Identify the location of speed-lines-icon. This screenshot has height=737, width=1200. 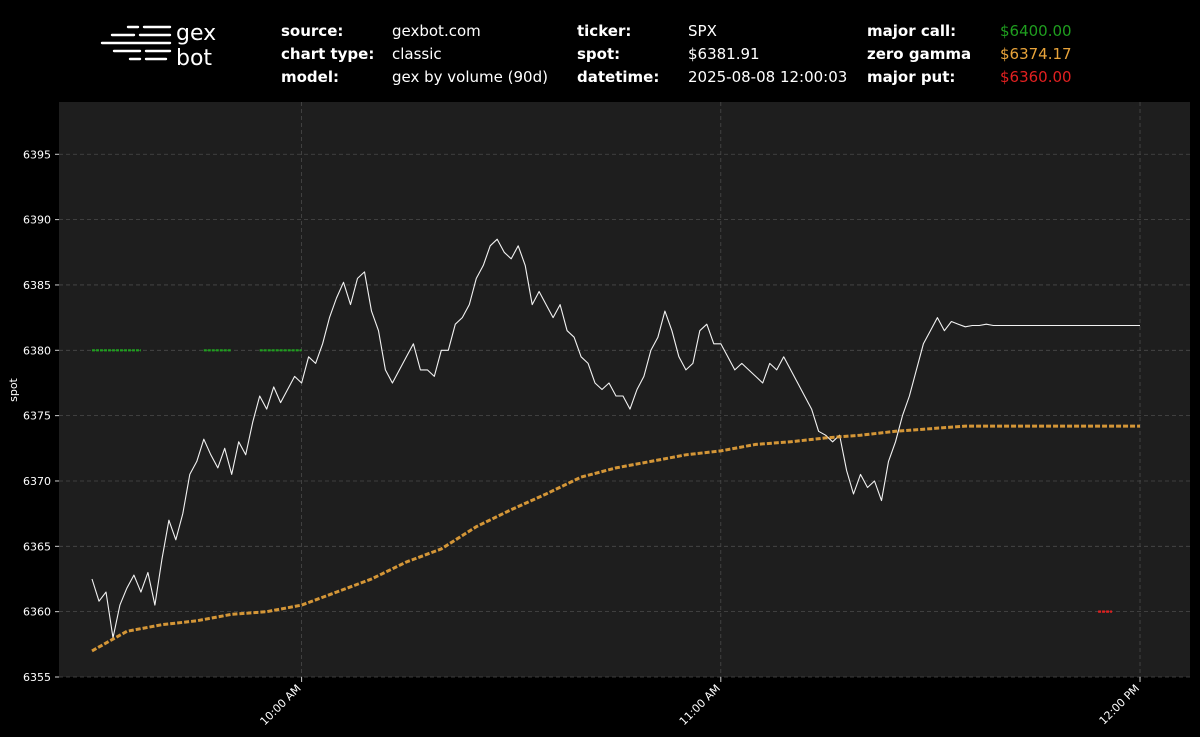
(136, 43).